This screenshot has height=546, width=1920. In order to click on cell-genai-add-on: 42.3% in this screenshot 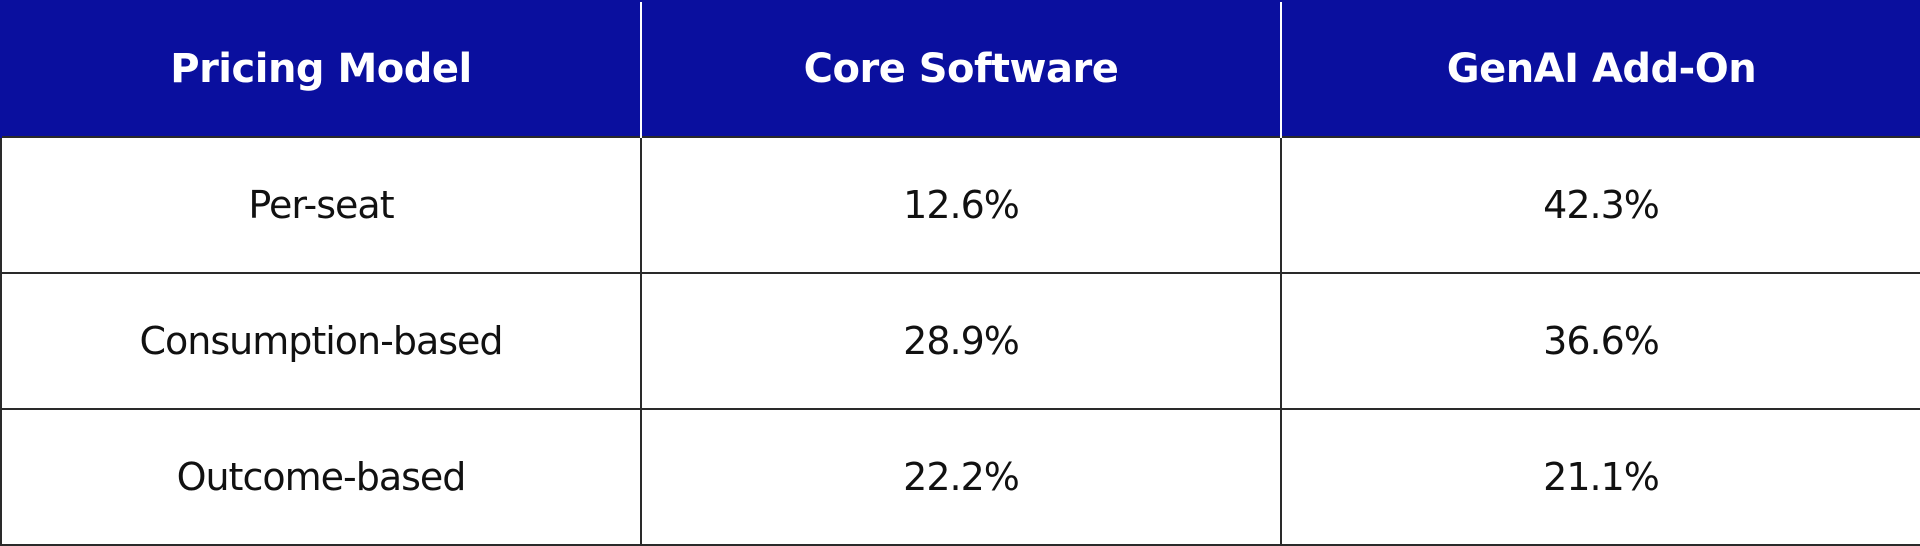, I will do `click(1600, 205)`.